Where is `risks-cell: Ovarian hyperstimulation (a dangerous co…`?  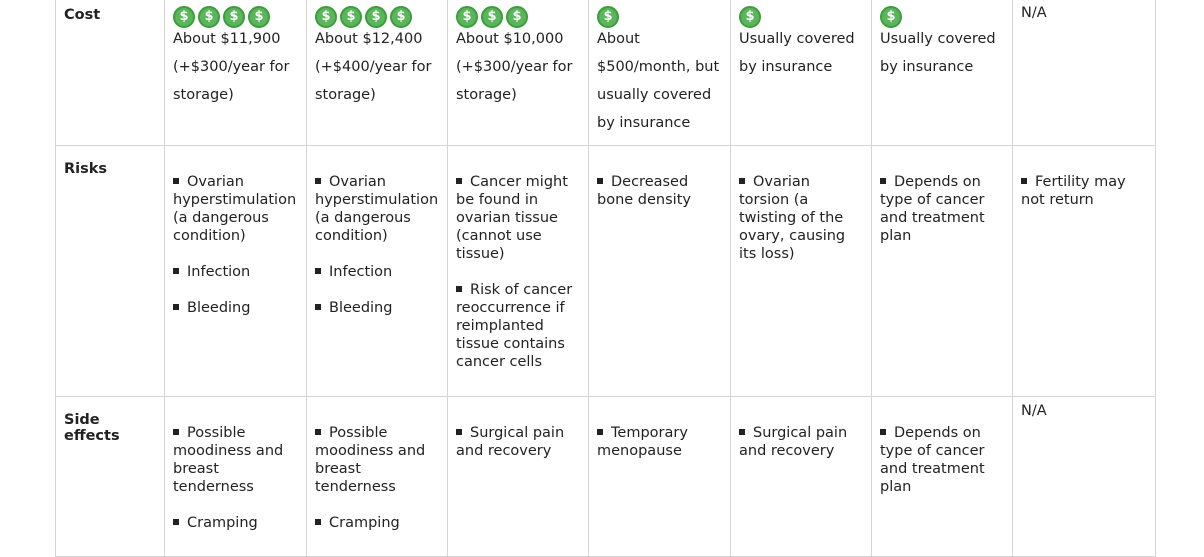
risks-cell: Ovarian hyperstimulation (a dangerous co… is located at coordinates (235, 271).